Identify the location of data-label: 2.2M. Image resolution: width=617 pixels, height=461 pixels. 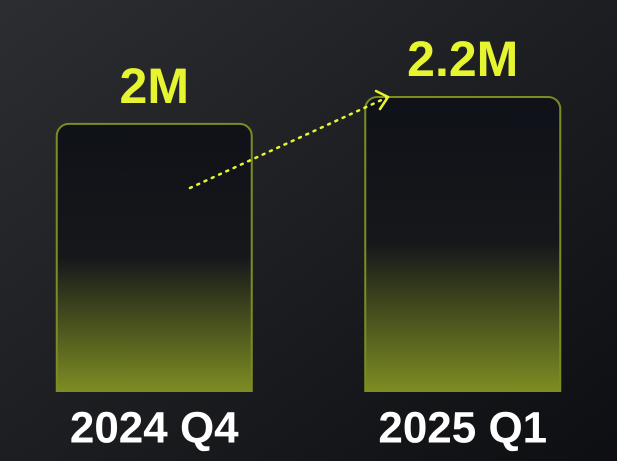
(462, 59).